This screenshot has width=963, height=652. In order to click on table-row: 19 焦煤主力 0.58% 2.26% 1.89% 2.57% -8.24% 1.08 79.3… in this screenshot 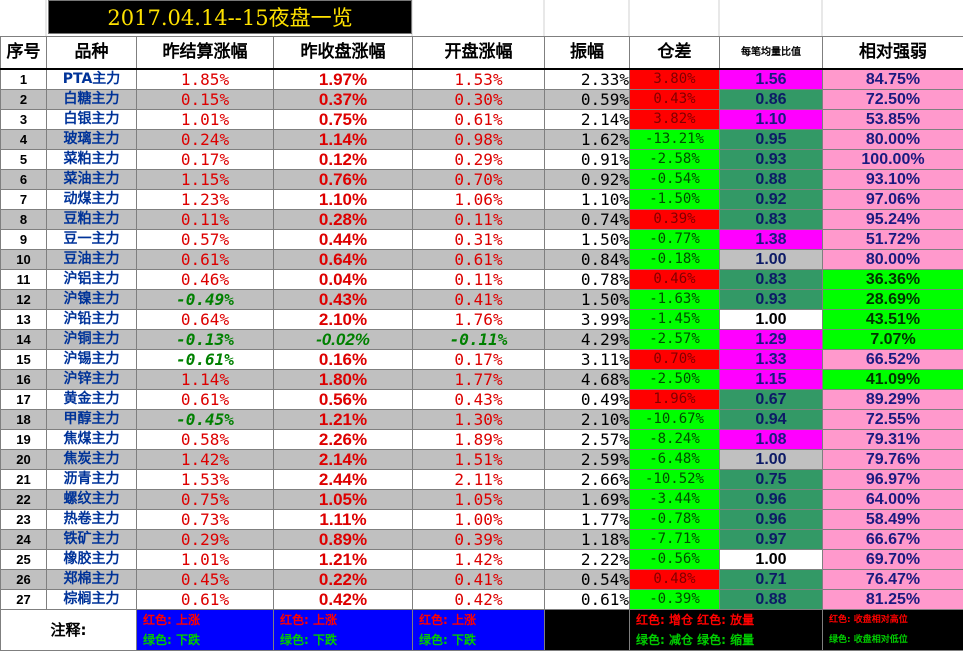, I will do `click(481, 439)`.